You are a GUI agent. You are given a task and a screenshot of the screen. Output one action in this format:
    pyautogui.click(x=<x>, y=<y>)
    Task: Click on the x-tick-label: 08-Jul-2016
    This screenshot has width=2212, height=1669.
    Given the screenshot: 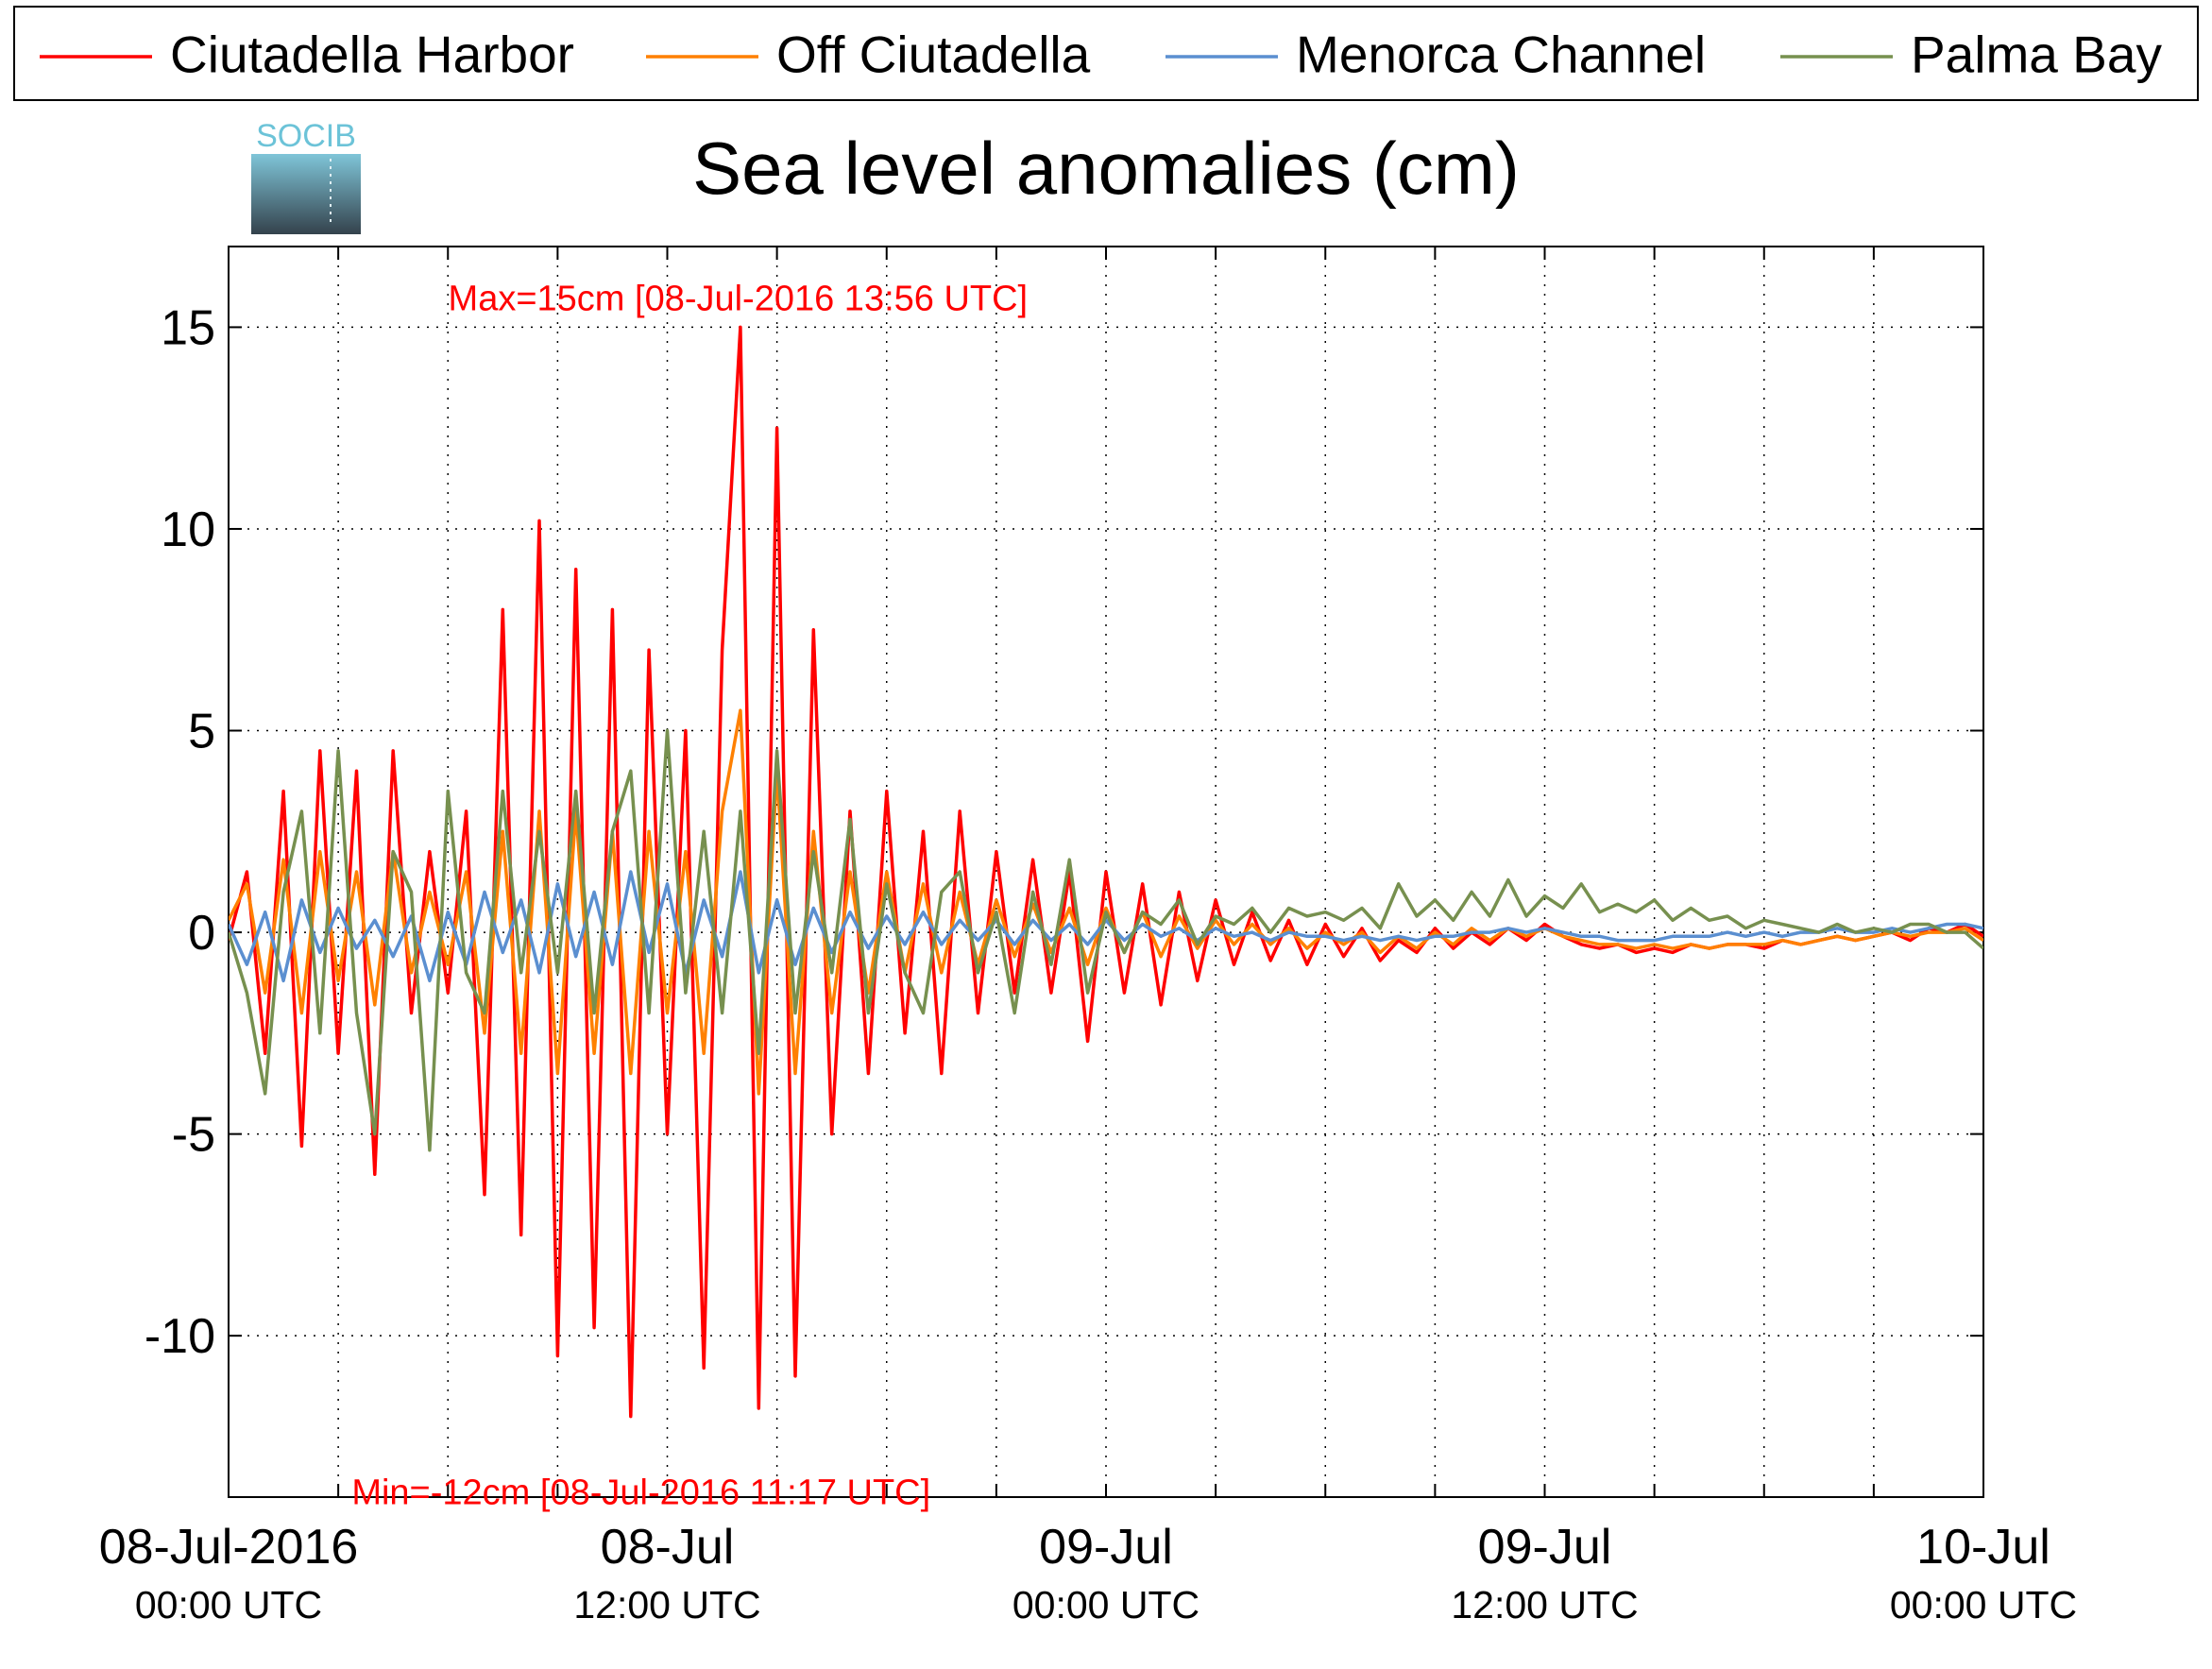 What is the action you would take?
    pyautogui.click(x=229, y=1548)
    